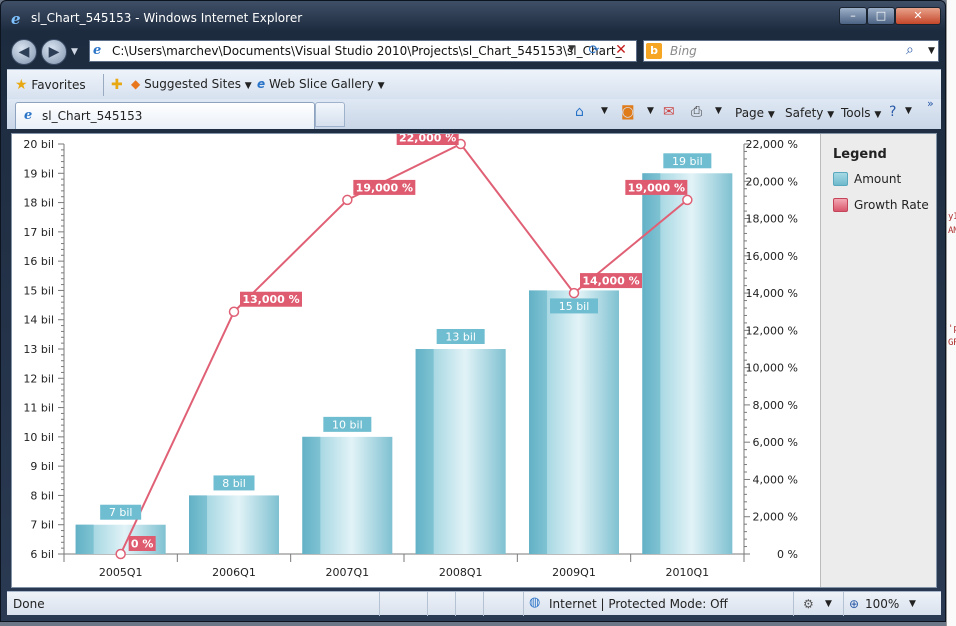 This screenshot has width=956, height=626. I want to click on background-code-fragment: yI, so click(952, 217).